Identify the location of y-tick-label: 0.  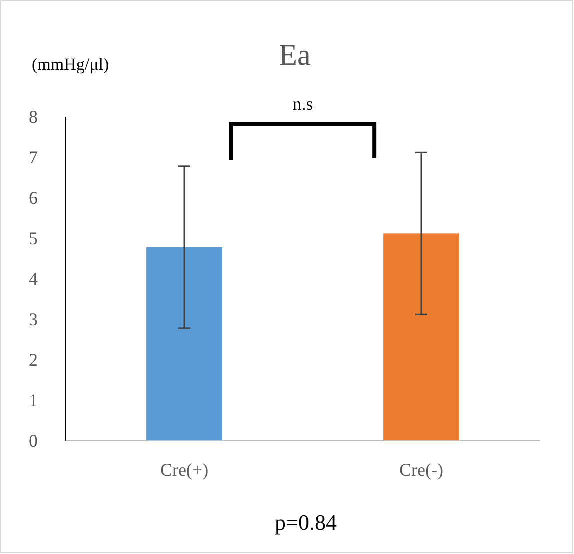
(33, 440).